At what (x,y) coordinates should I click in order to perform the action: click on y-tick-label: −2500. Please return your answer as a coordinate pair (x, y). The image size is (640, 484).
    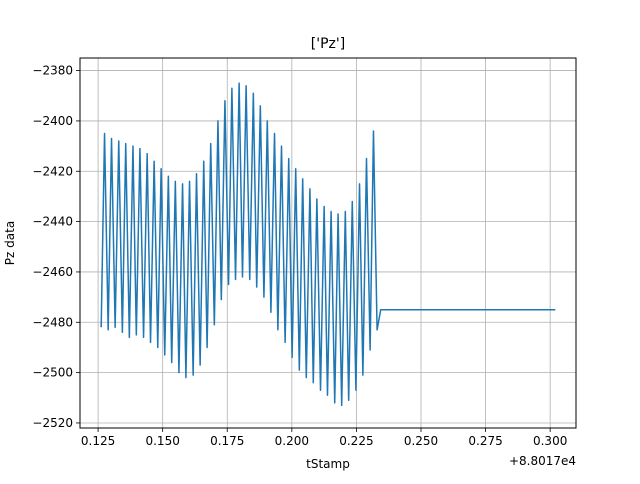
    Looking at the image, I should click on (52, 373).